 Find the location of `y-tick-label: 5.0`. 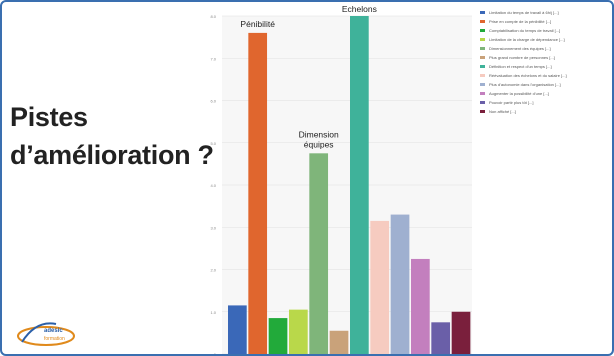

y-tick-label: 5.0 is located at coordinates (213, 143).